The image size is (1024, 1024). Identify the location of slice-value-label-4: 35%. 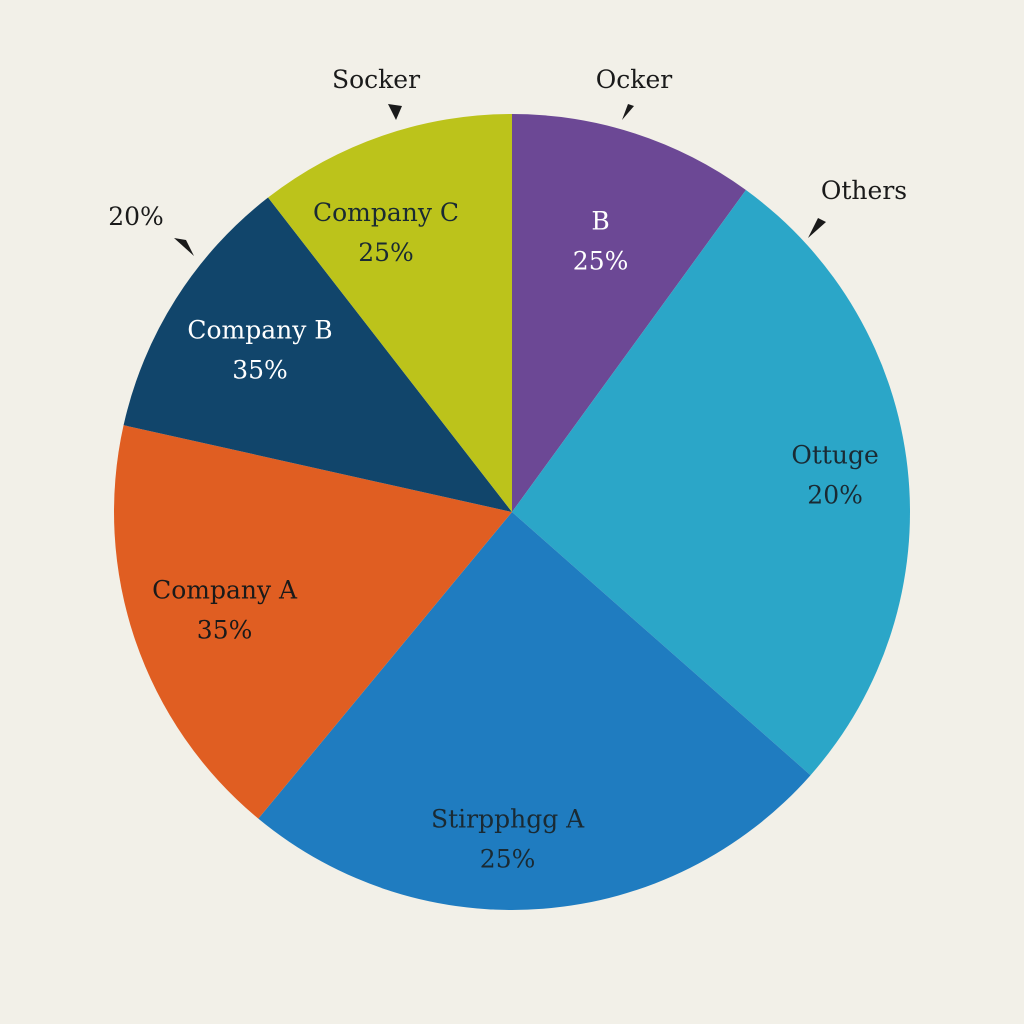
(225, 630).